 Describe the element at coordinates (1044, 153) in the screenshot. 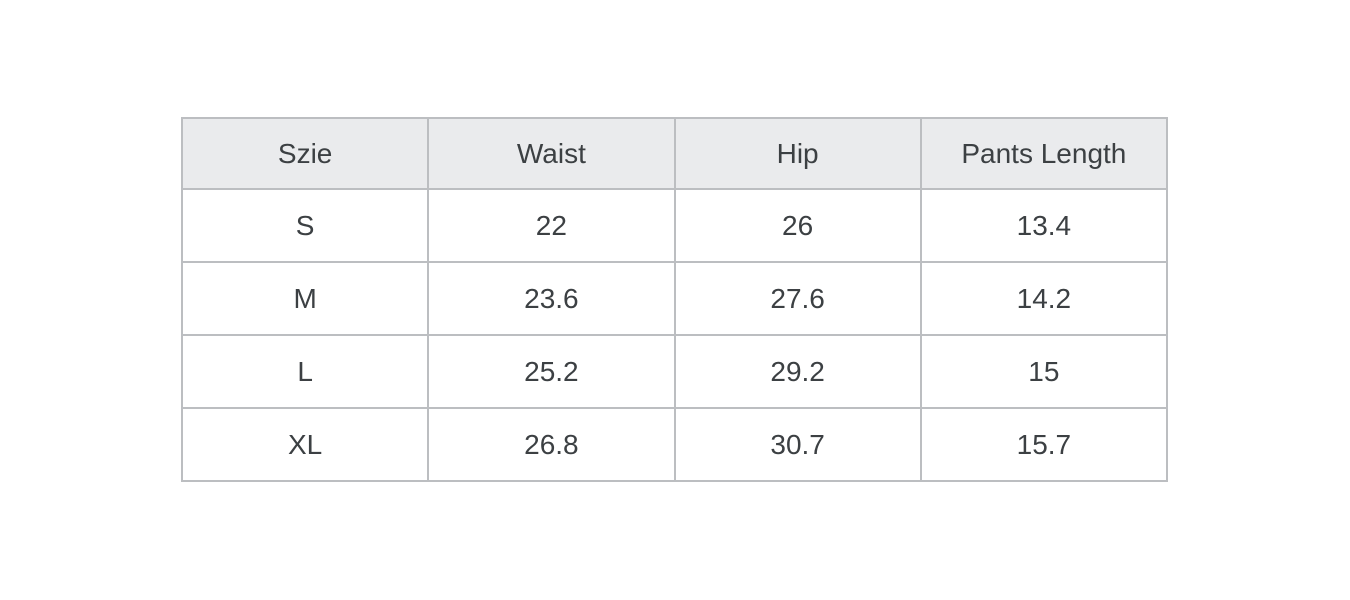

I see `header-cell-pants-length: Pants Length` at that location.